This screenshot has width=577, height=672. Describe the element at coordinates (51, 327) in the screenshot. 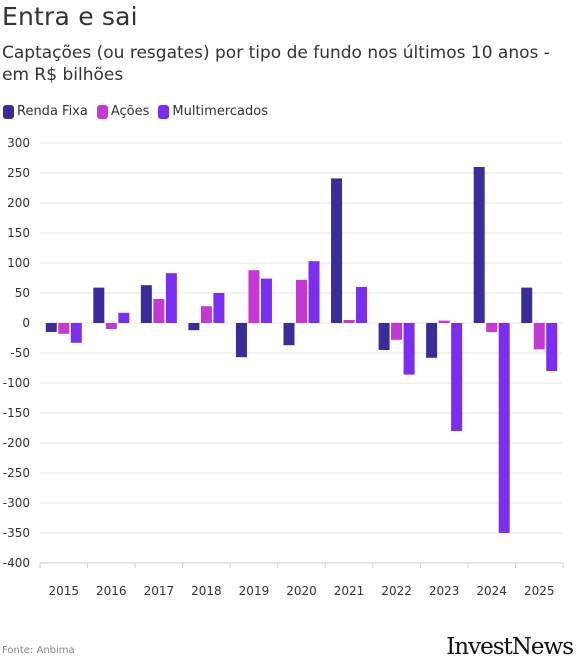

I see `bar-renda-fixa-2015` at that location.